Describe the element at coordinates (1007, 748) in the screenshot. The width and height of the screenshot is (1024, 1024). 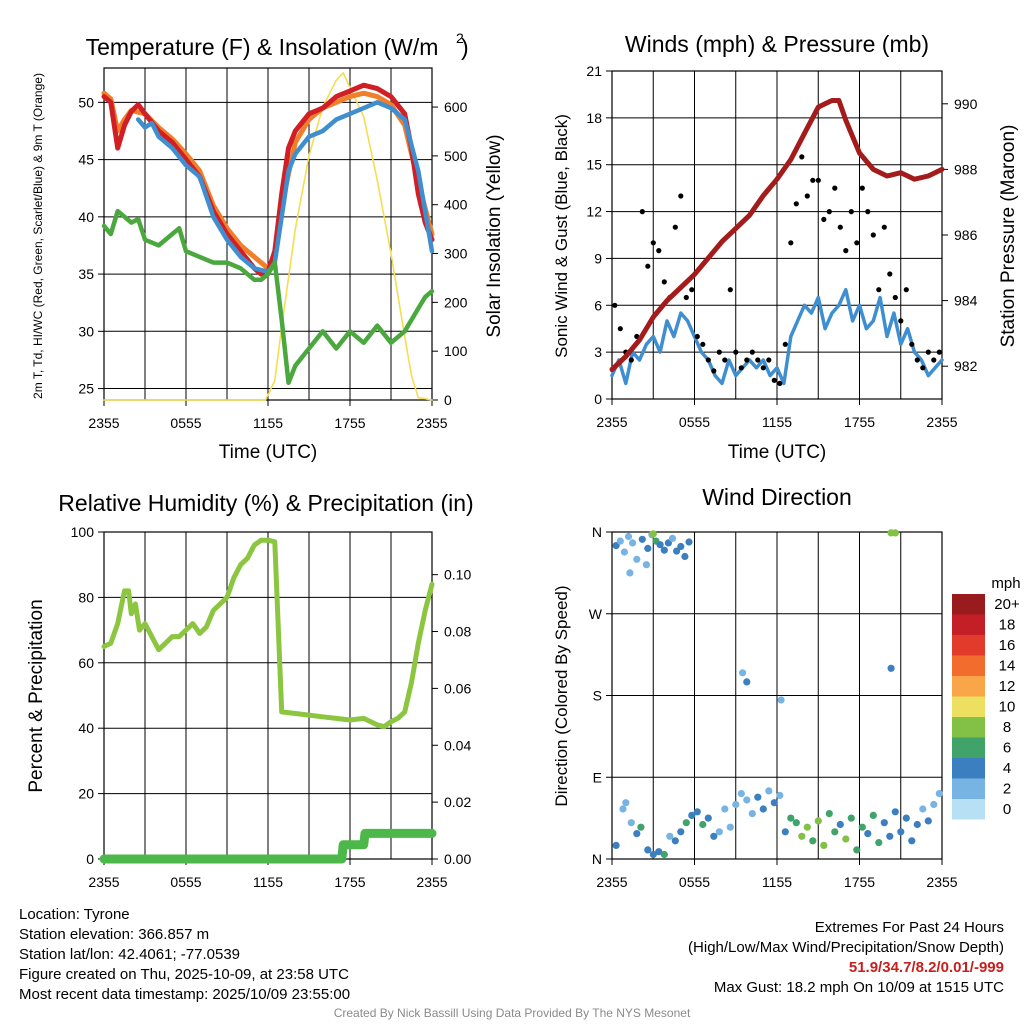
I see `dir-legend-label: 6` at that location.